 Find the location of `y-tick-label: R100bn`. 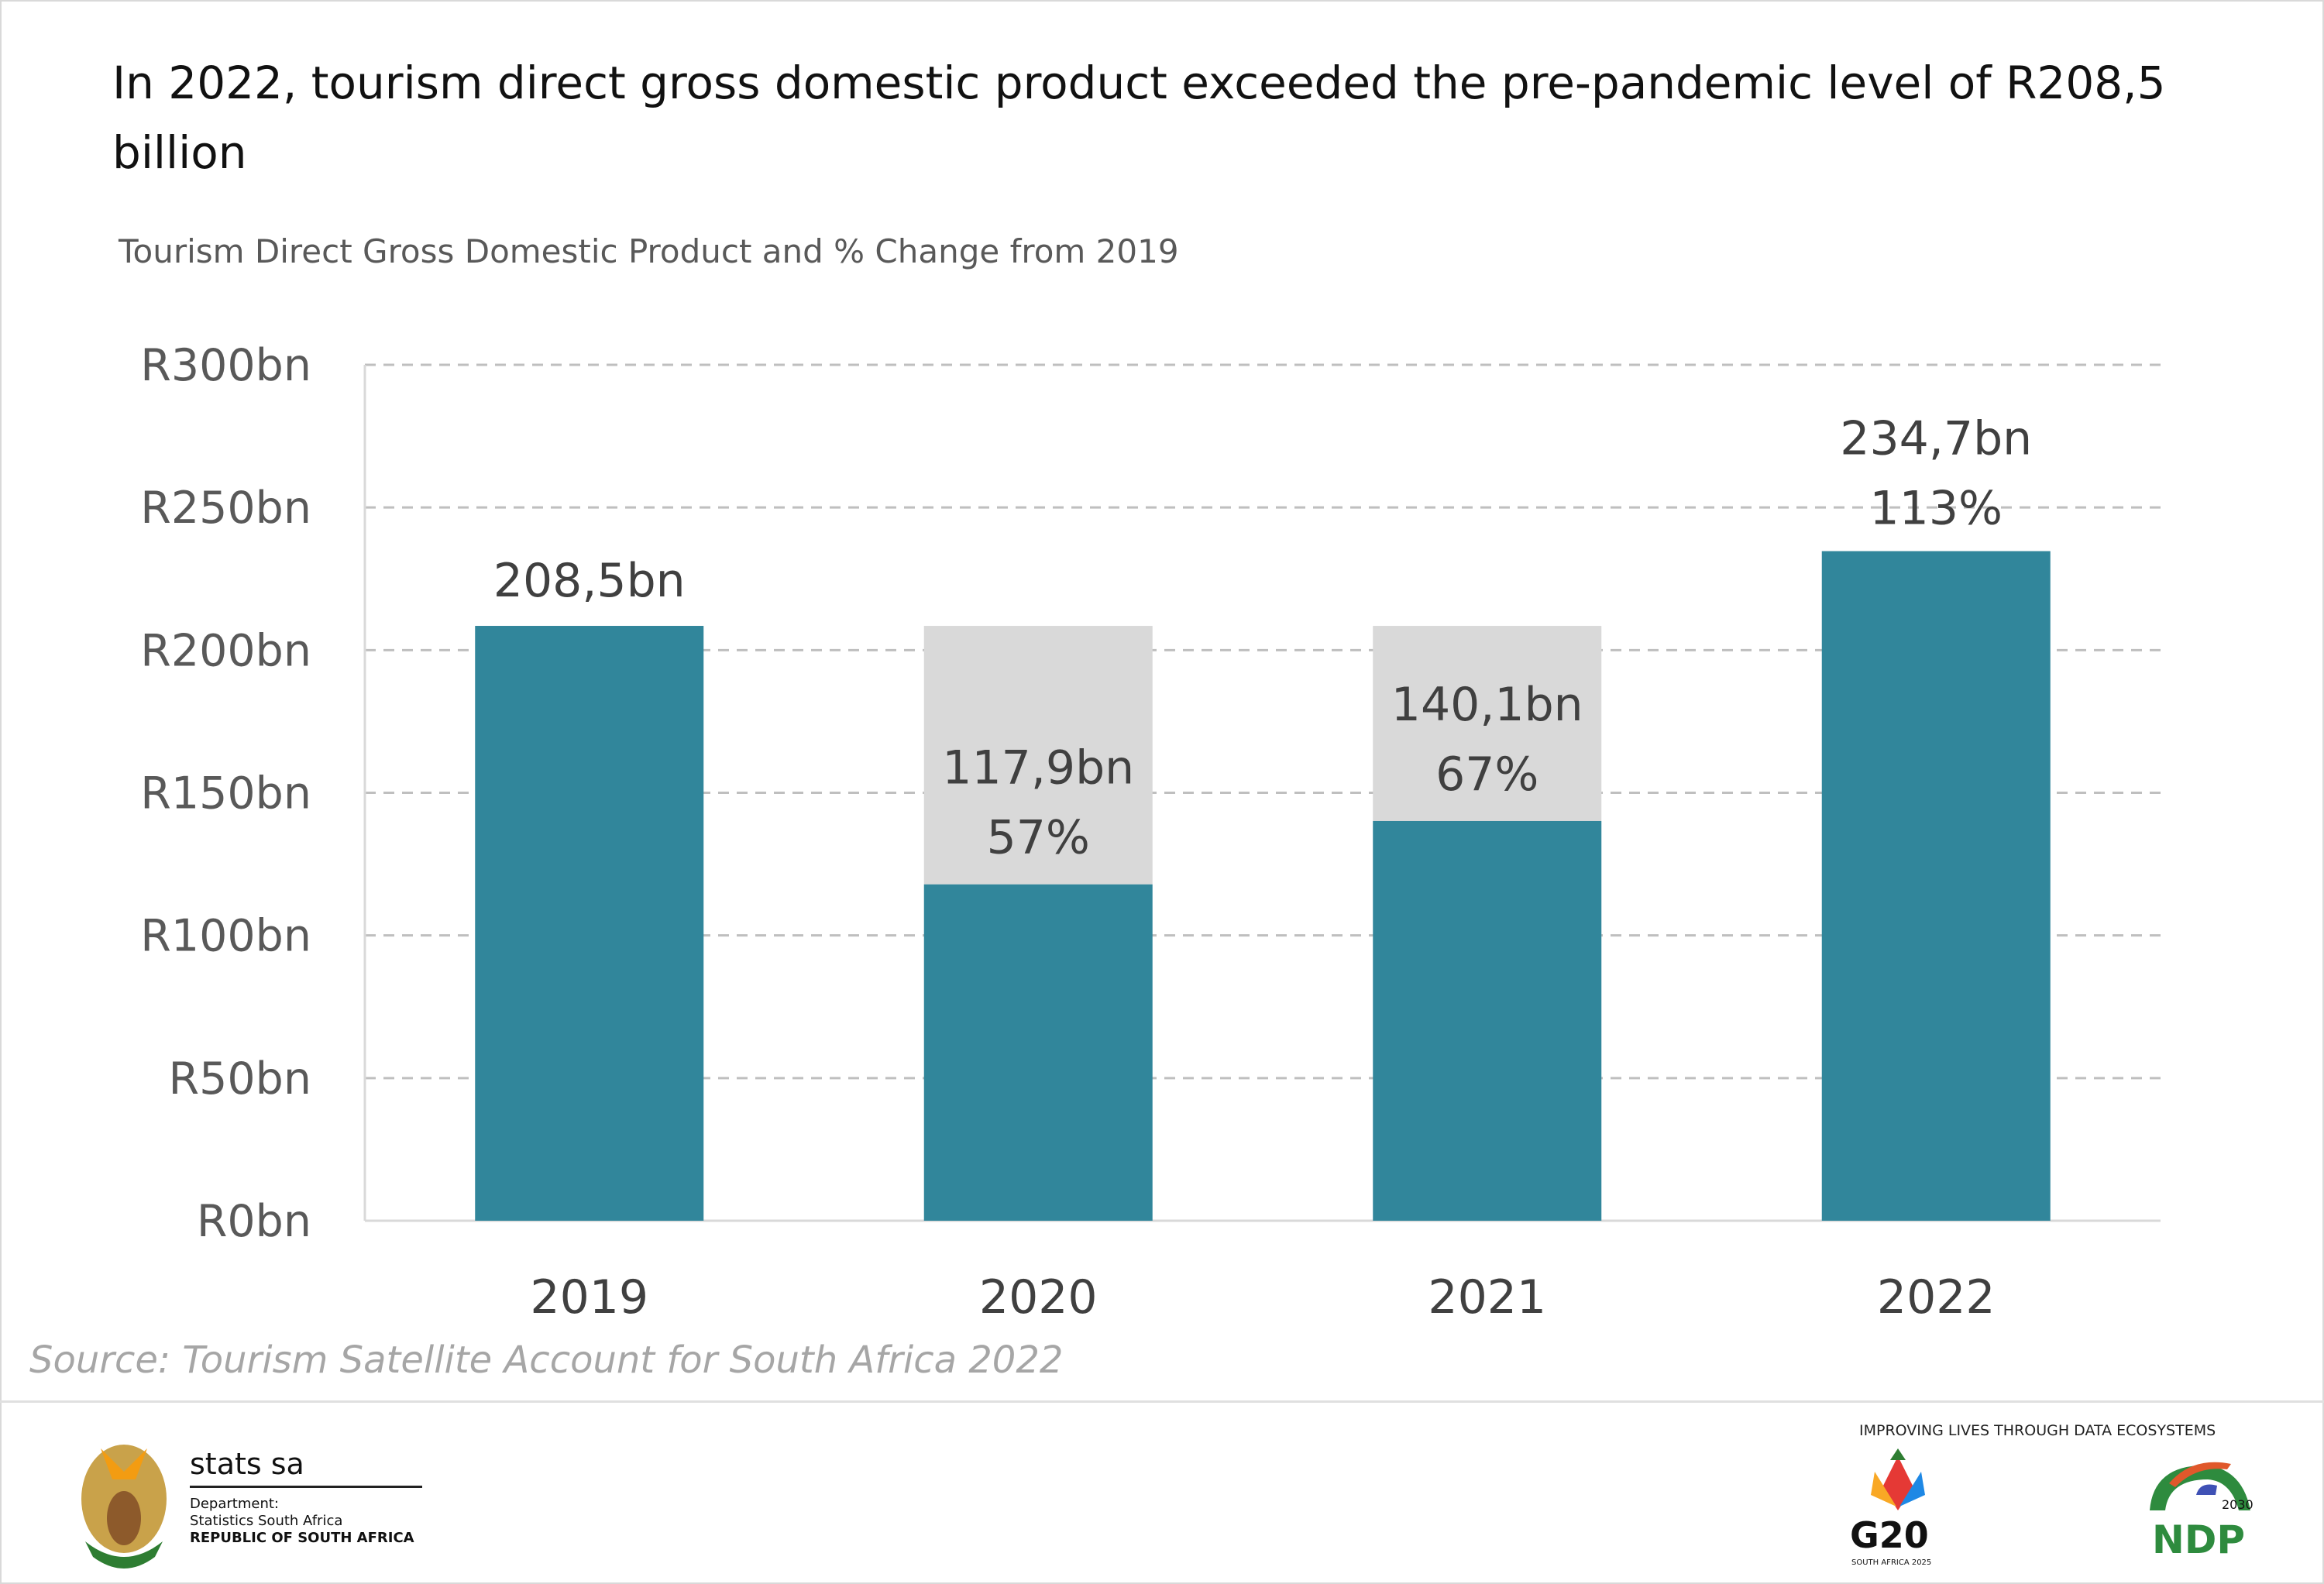

y-tick-label: R100bn is located at coordinates (225, 936).